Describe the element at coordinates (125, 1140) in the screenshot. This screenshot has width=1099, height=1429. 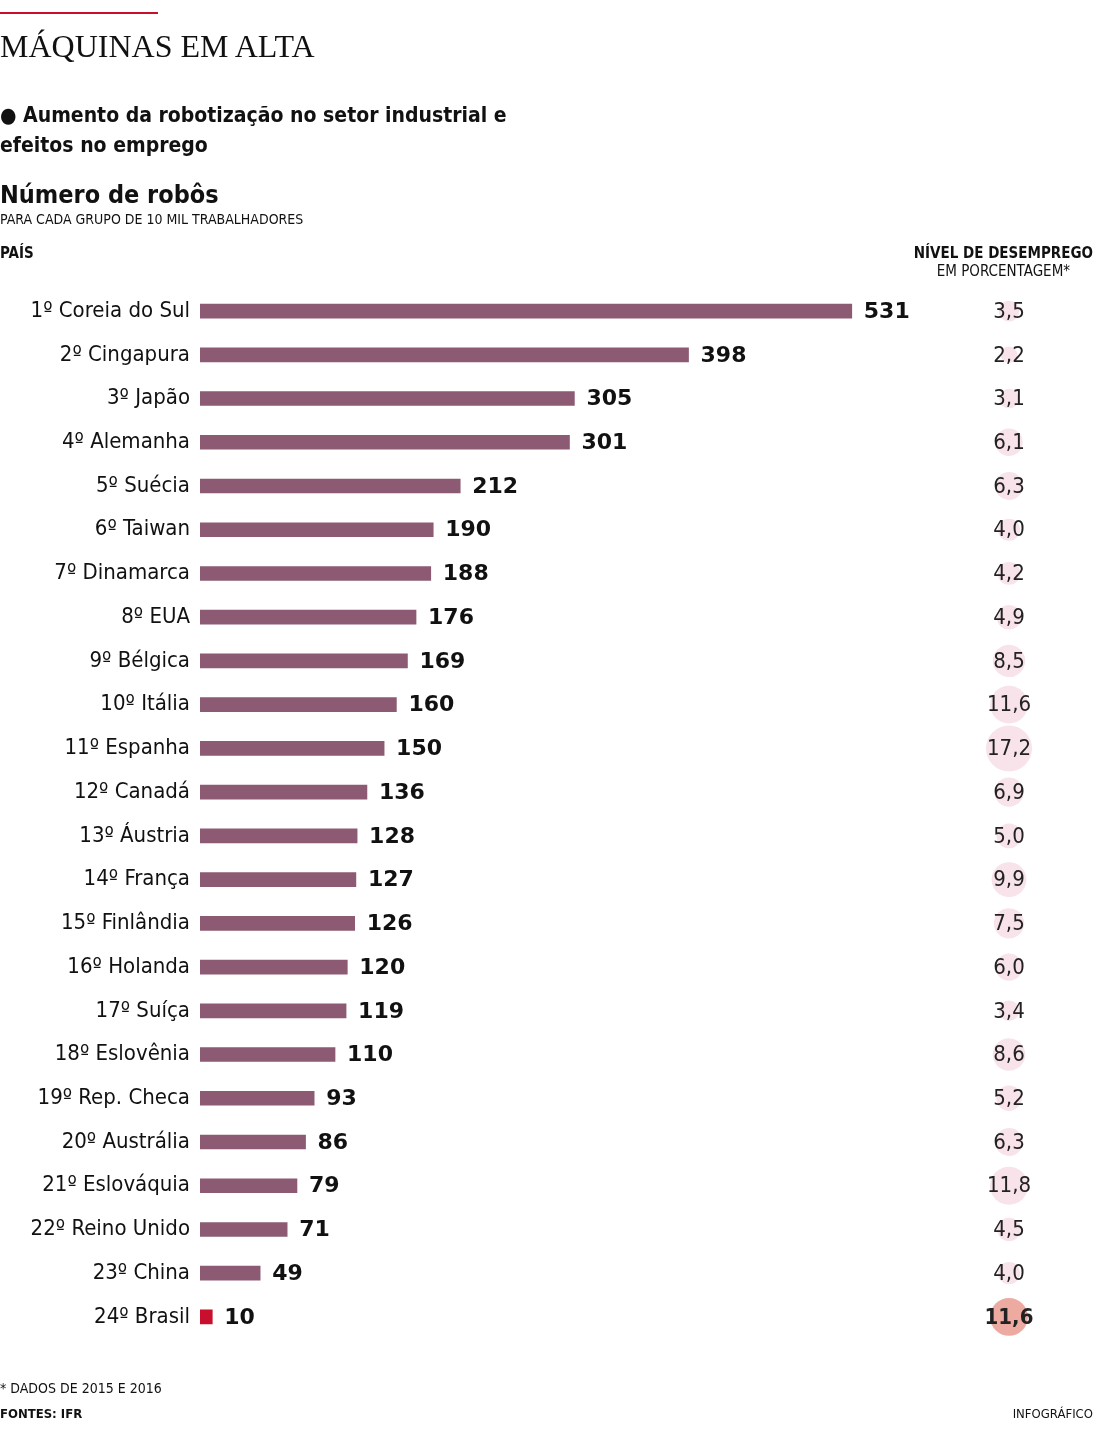
I see `y-tick-label: 20º Austrália` at that location.